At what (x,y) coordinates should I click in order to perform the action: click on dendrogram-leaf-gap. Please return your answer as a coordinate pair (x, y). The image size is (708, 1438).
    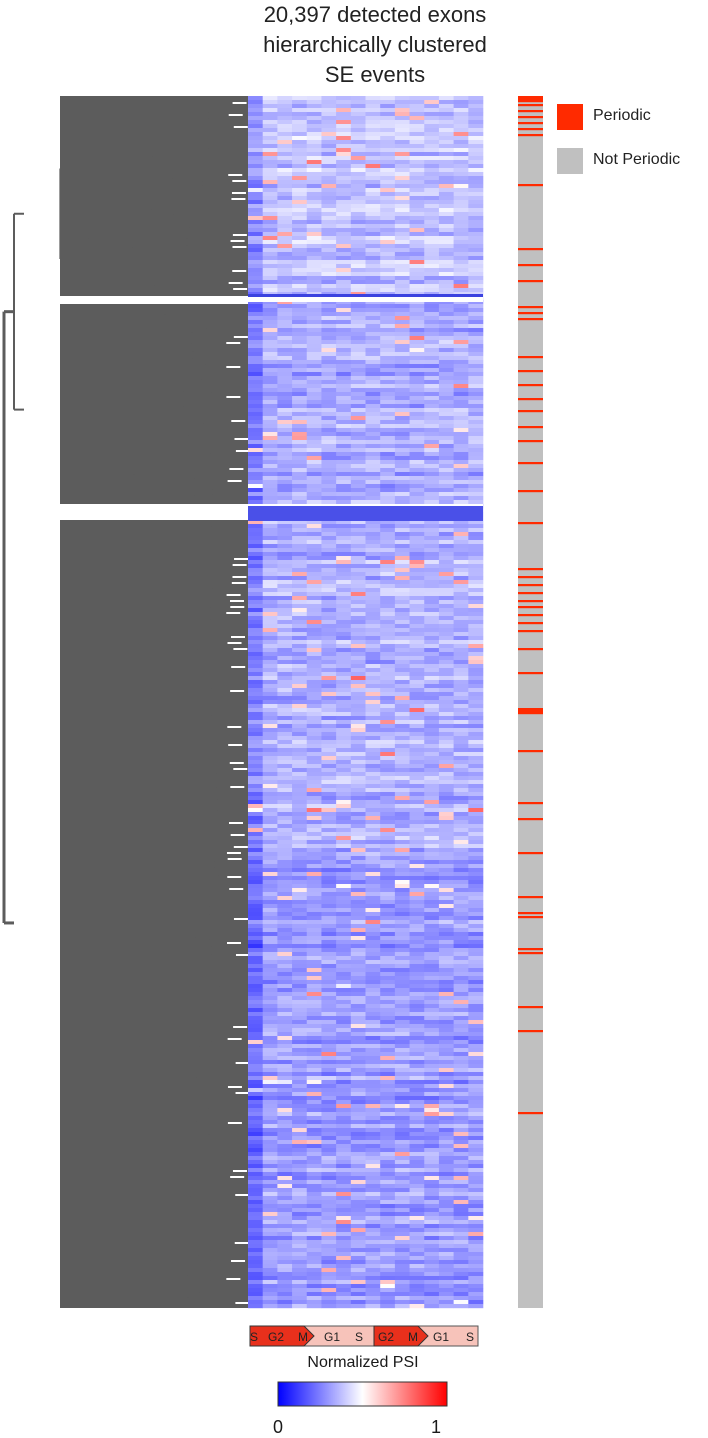
    Looking at the image, I should click on (239, 103).